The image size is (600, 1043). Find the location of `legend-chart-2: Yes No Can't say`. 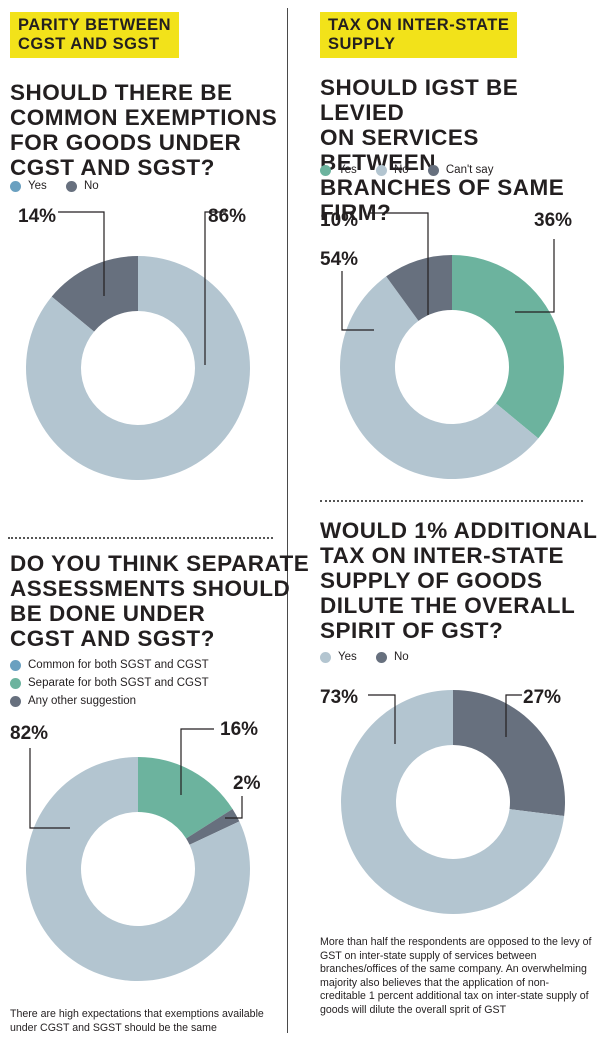

legend-chart-2: Yes No Can't say is located at coordinates (414, 170).